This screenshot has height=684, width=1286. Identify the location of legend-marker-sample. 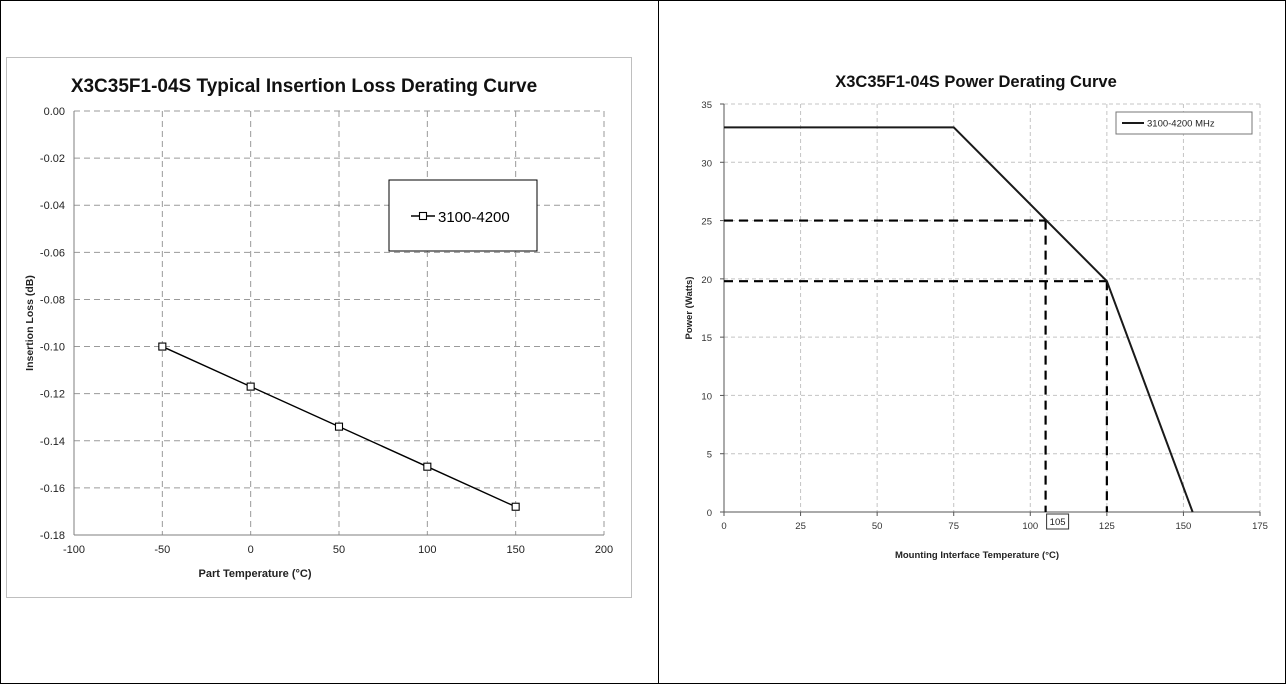
(423, 216).